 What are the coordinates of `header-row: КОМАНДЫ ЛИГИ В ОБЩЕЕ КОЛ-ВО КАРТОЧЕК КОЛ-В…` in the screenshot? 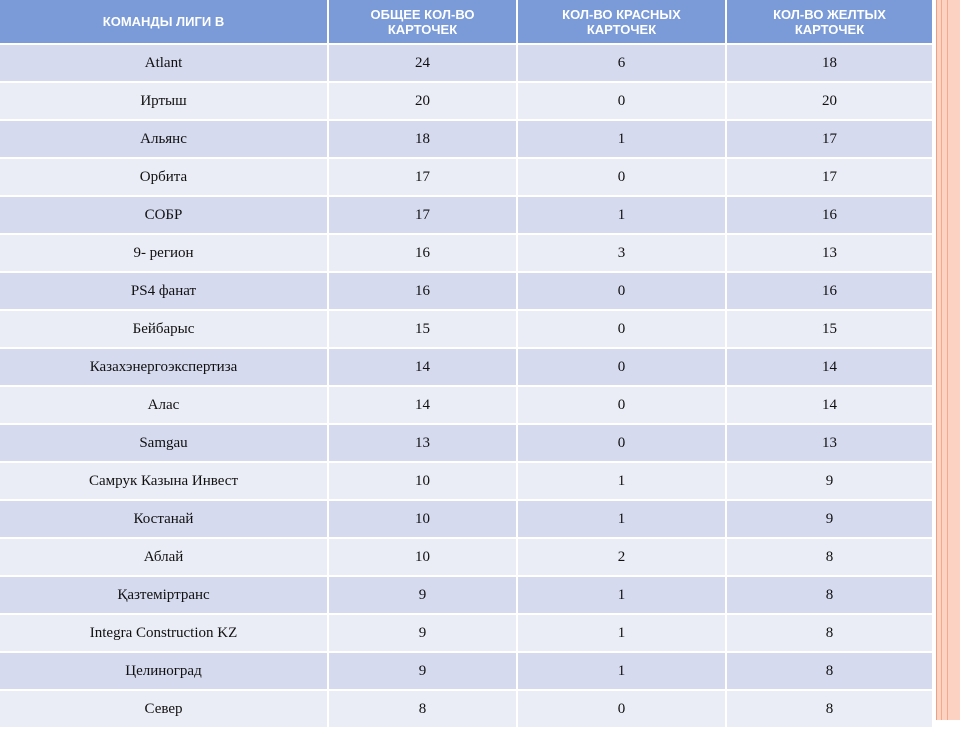 It's located at (467, 22).